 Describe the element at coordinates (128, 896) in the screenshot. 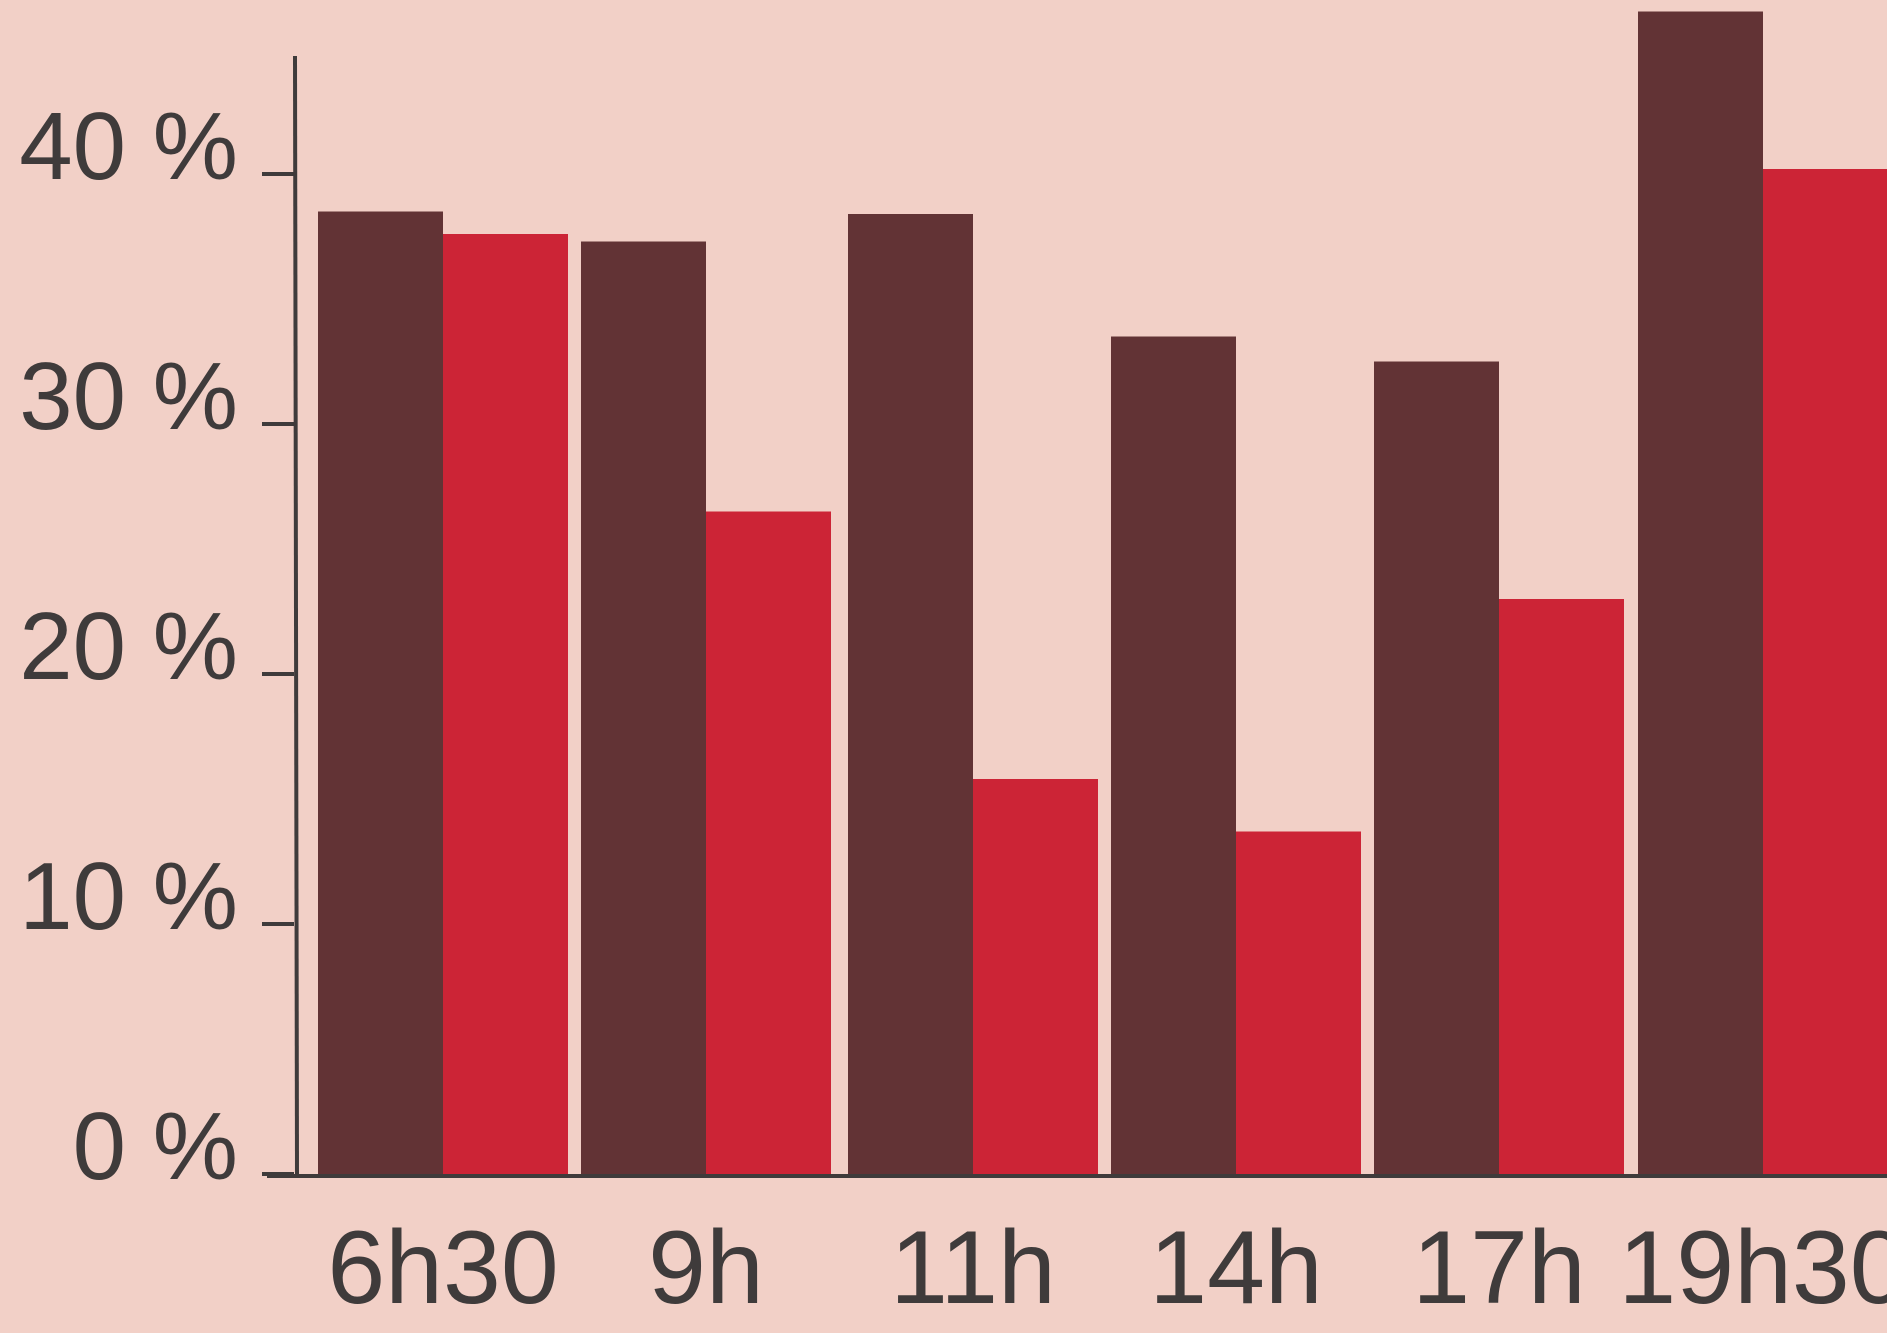

I see `y-tick-label-10: 10 %` at that location.